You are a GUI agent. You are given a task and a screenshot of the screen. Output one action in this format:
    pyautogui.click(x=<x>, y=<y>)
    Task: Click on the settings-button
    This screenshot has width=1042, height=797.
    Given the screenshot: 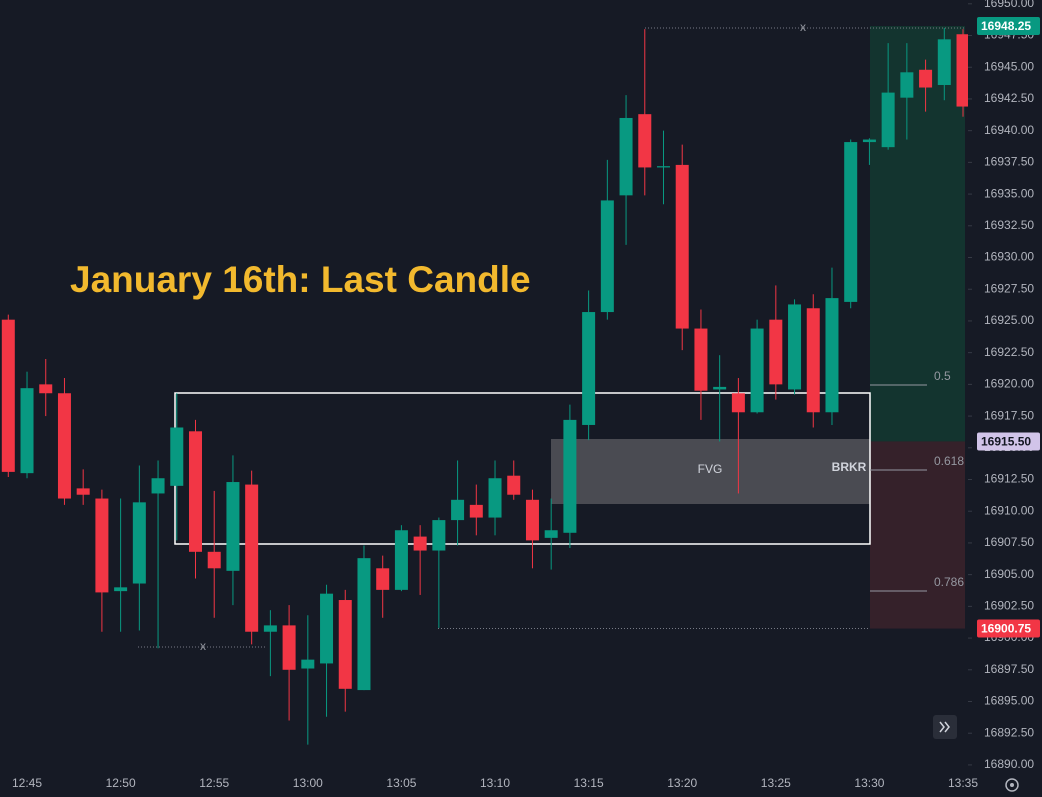 What is the action you would take?
    pyautogui.click(x=1012, y=785)
    